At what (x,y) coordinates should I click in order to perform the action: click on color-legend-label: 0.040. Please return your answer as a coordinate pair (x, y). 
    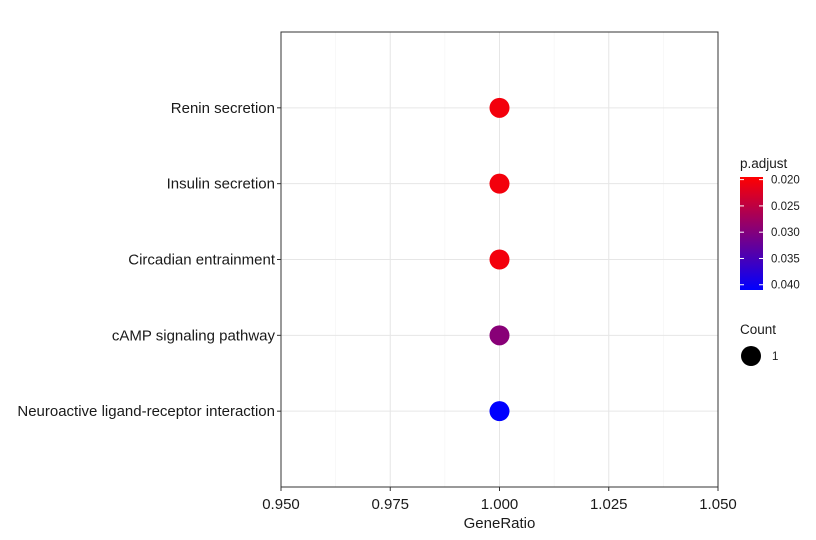
    Looking at the image, I should click on (785, 286).